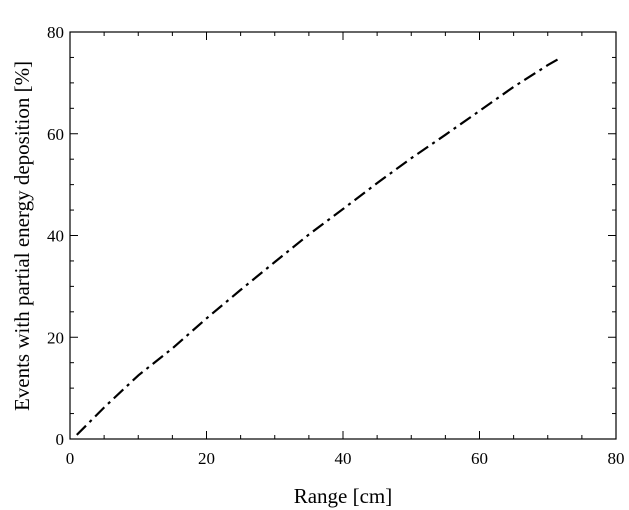  What do you see at coordinates (55, 236) in the screenshot?
I see `y-tick-label: 40` at bounding box center [55, 236].